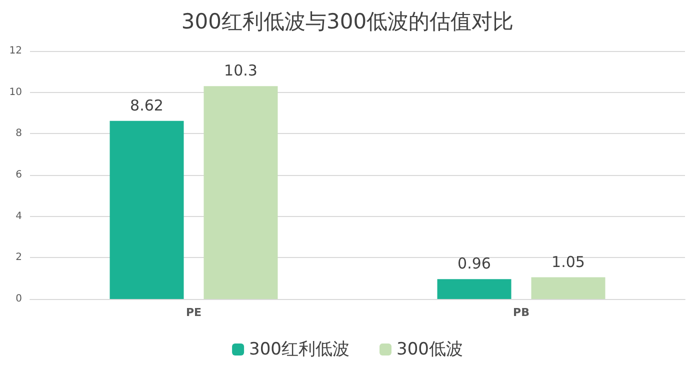  Describe the element at coordinates (147, 105) in the screenshot. I see `data-label: 8.62` at that location.